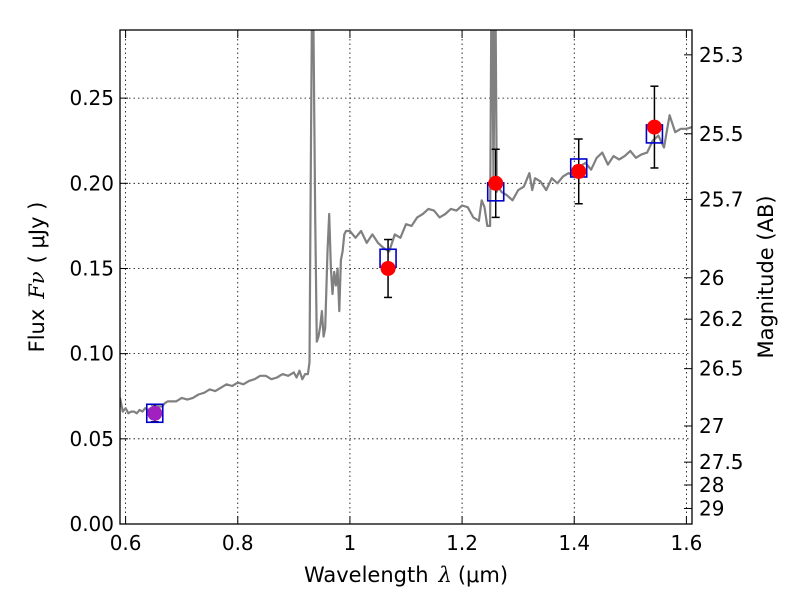  I want to click on y2-axis-label: Magnitude (AB), so click(766, 276).